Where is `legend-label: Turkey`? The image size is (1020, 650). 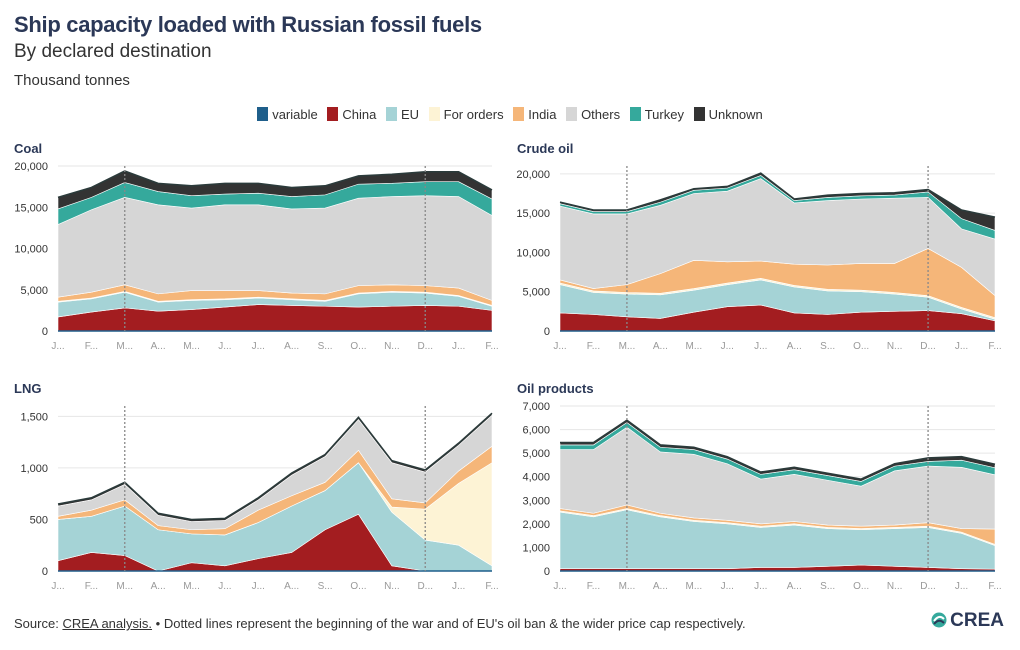 legend-label: Turkey is located at coordinates (664, 115).